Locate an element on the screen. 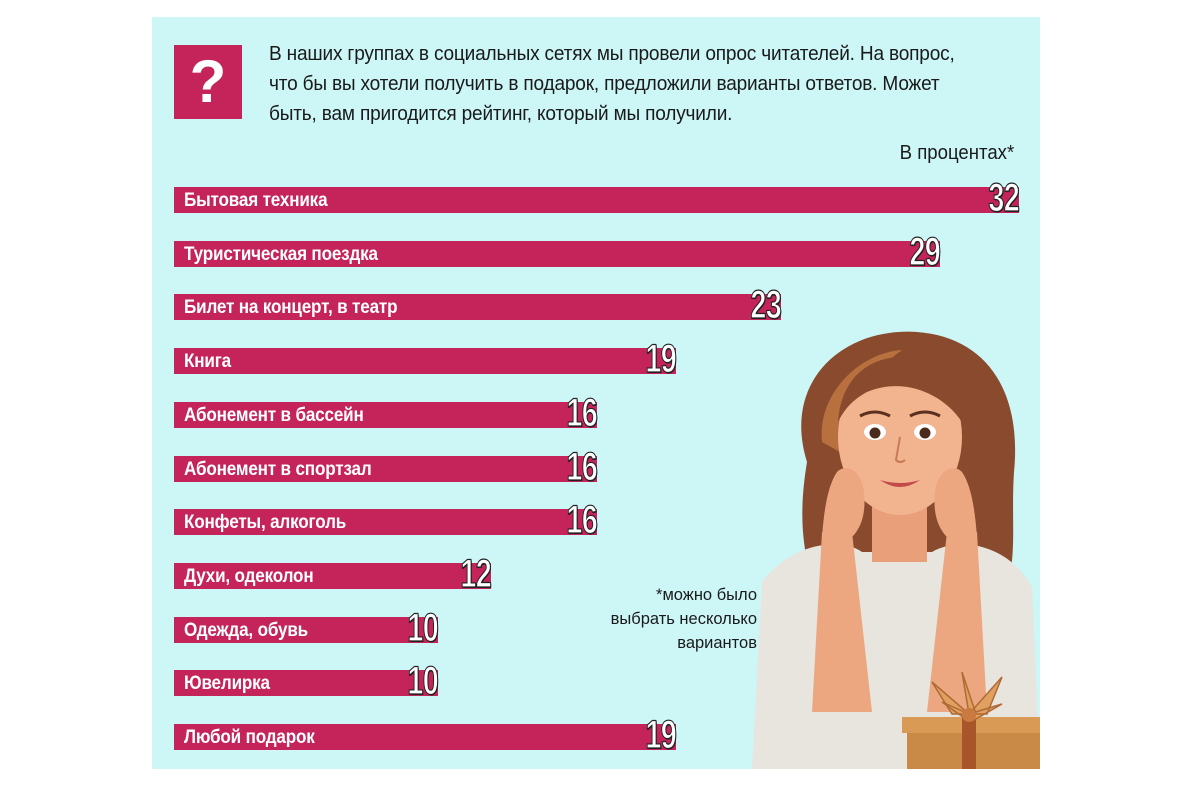 This screenshot has width=1200, height=790. bar-category-label: Билет на концерт, в театр is located at coordinates (291, 307).